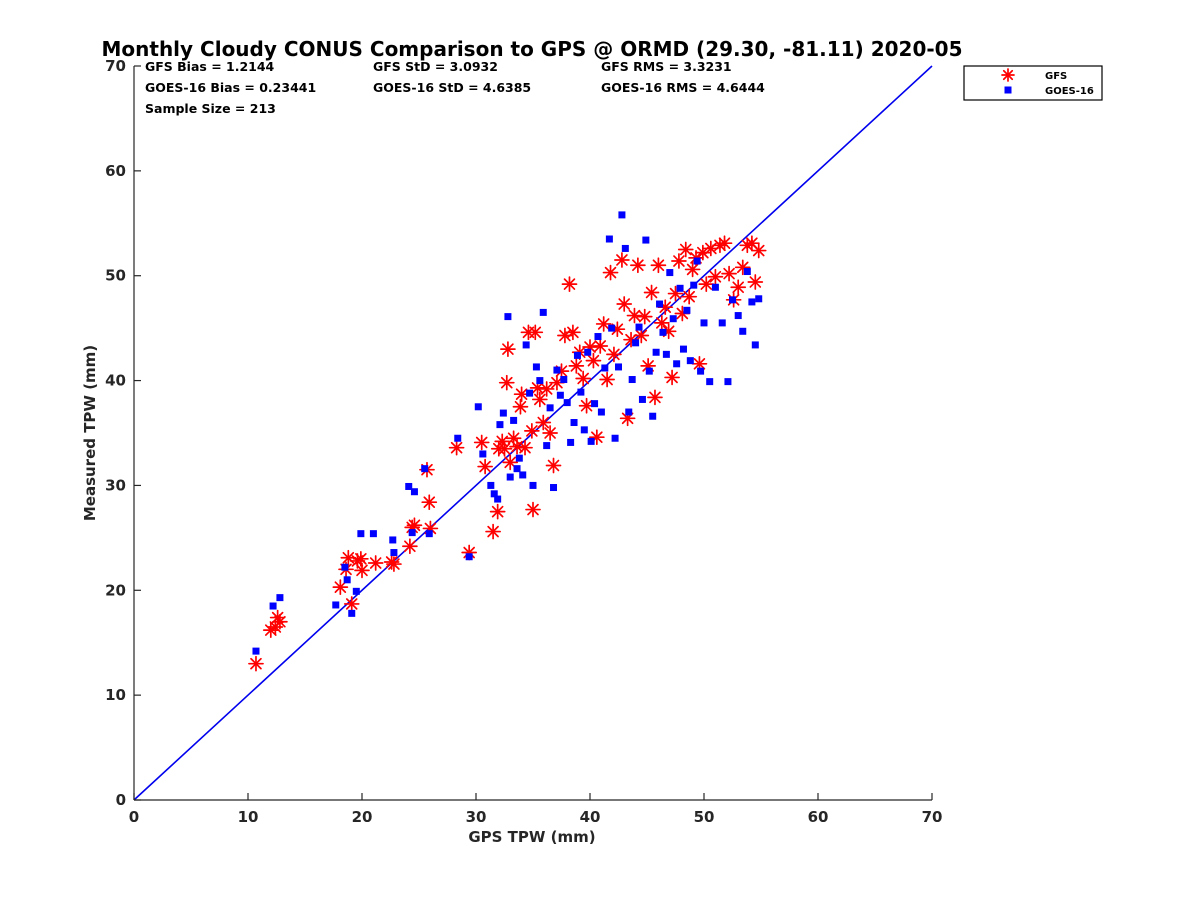  I want to click on legend-goes16-symbol, so click(1008, 90).